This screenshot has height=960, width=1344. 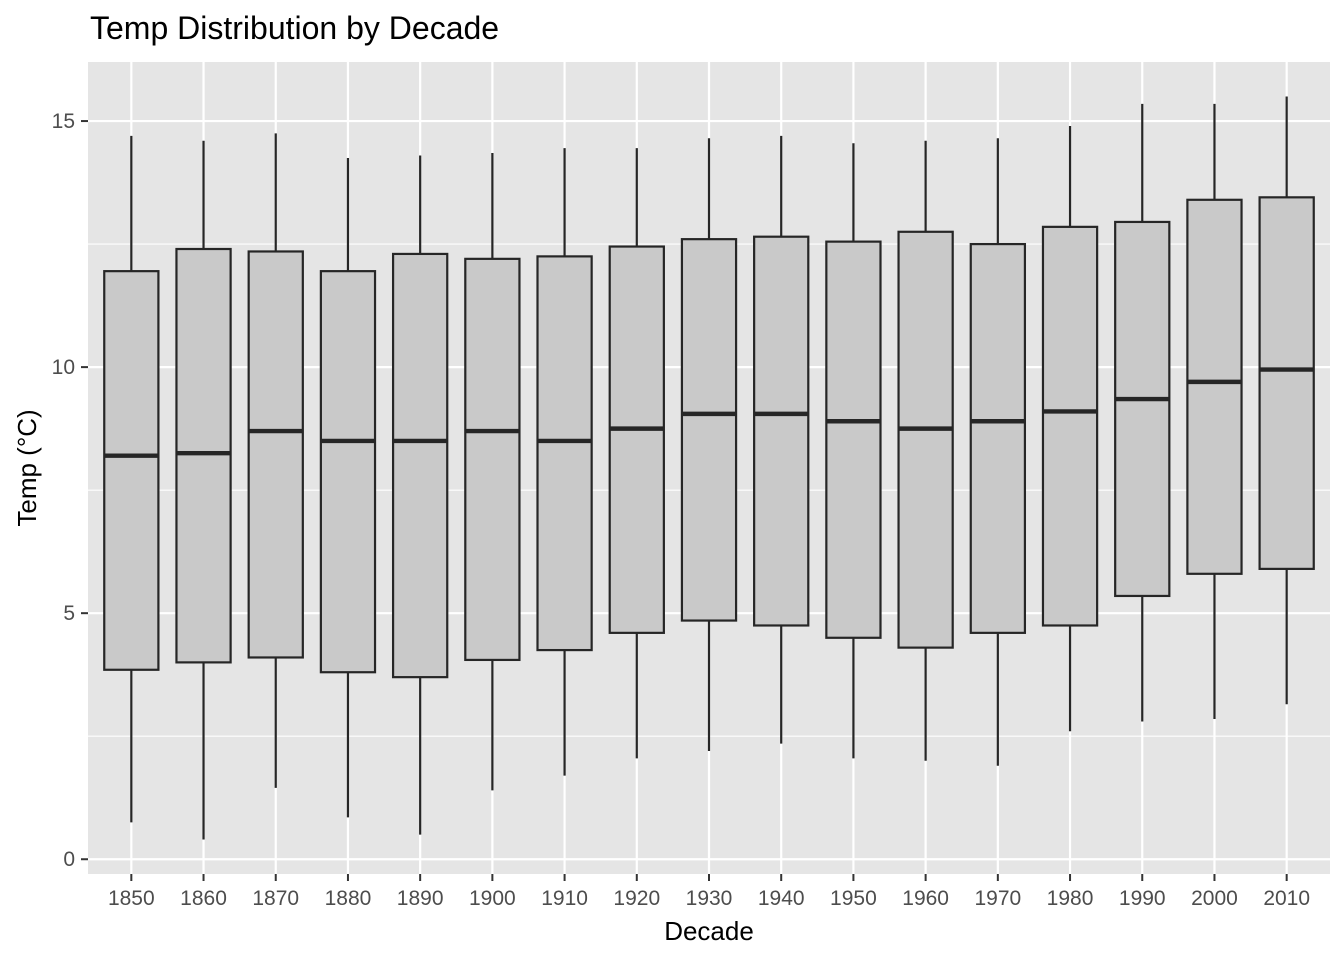 What do you see at coordinates (709, 931) in the screenshot?
I see `x-axis-title: Decade` at bounding box center [709, 931].